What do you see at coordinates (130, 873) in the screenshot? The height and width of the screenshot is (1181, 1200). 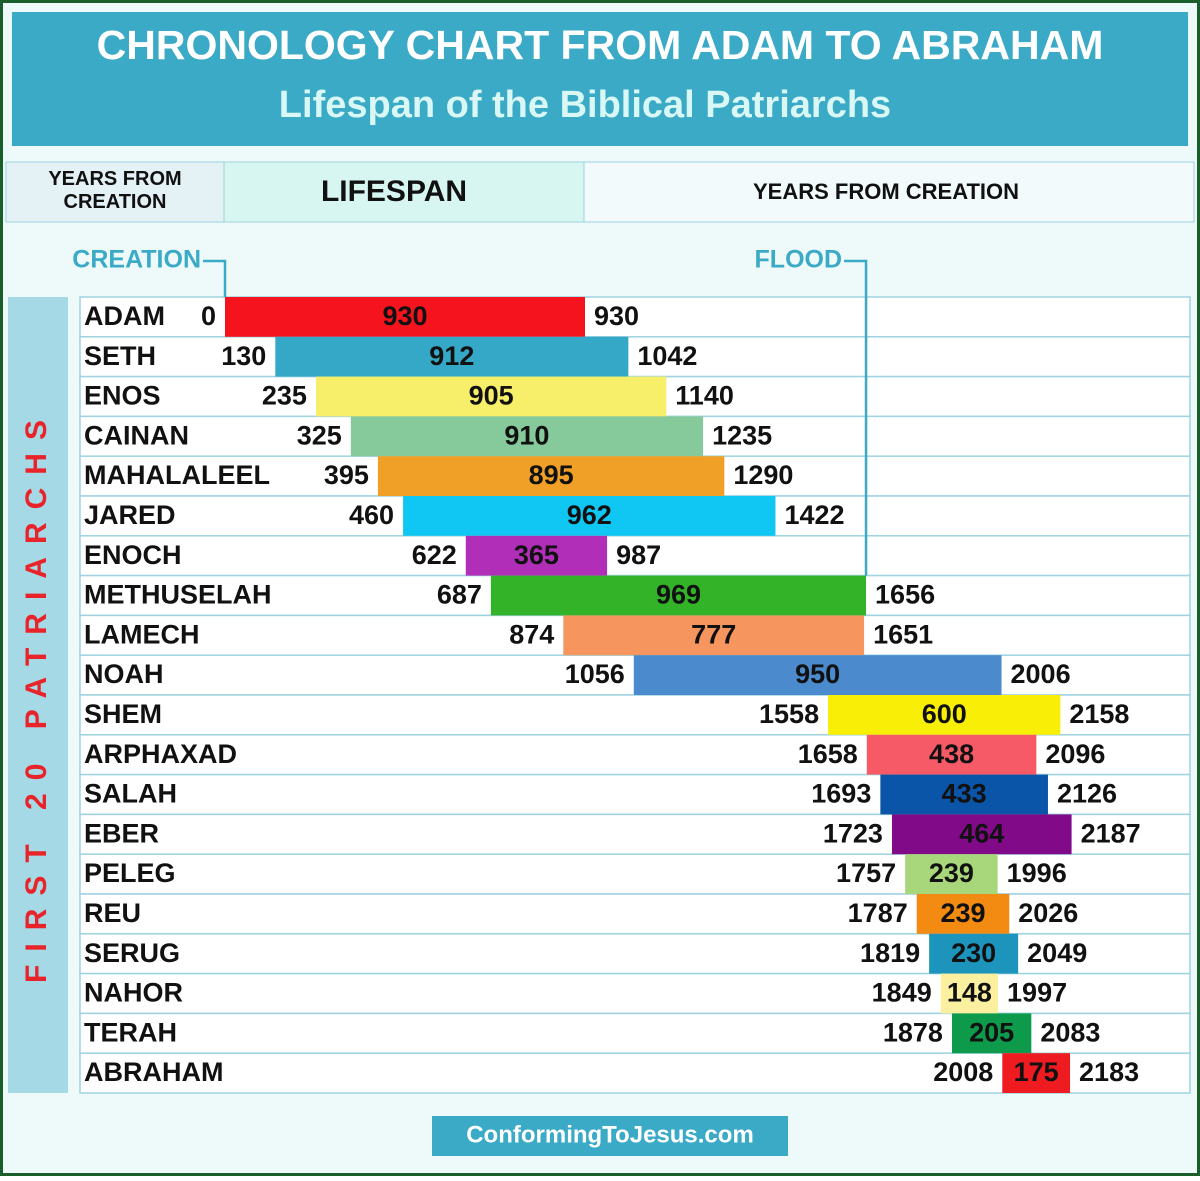 I see `category-label: PELEG` at bounding box center [130, 873].